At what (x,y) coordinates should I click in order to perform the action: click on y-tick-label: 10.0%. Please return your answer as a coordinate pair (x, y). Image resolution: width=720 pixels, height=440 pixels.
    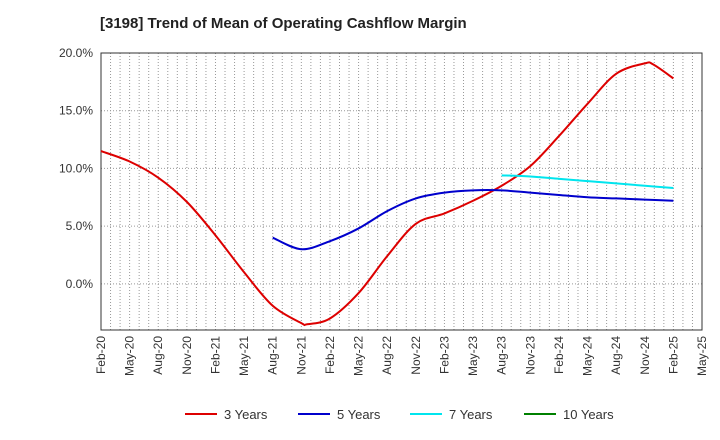
    Looking at the image, I should click on (76, 168).